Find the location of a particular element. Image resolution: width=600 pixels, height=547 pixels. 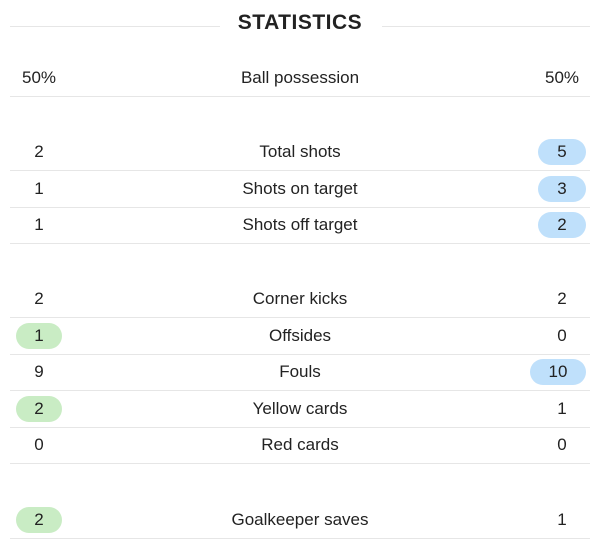

home-value-highlight: 1 is located at coordinates (39, 336).